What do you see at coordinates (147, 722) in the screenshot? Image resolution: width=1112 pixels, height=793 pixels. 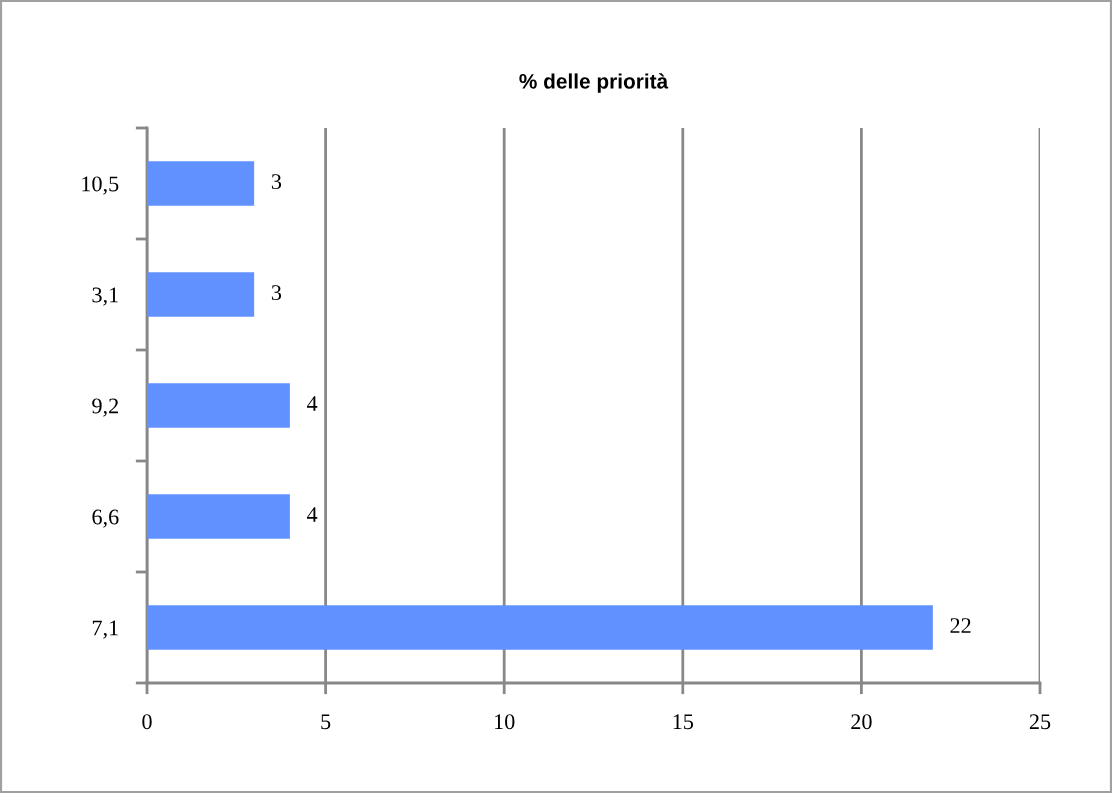 I see `x-tick-label: 0` at bounding box center [147, 722].